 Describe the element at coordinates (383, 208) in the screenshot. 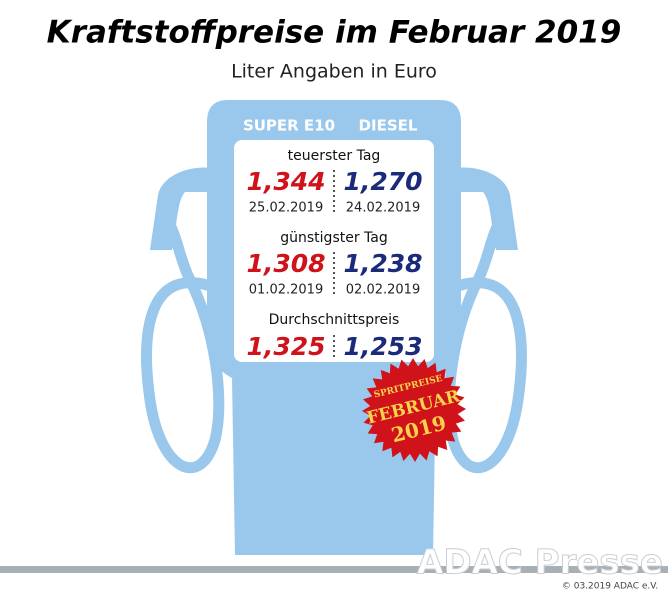

I see `date: 24.02.2019` at that location.